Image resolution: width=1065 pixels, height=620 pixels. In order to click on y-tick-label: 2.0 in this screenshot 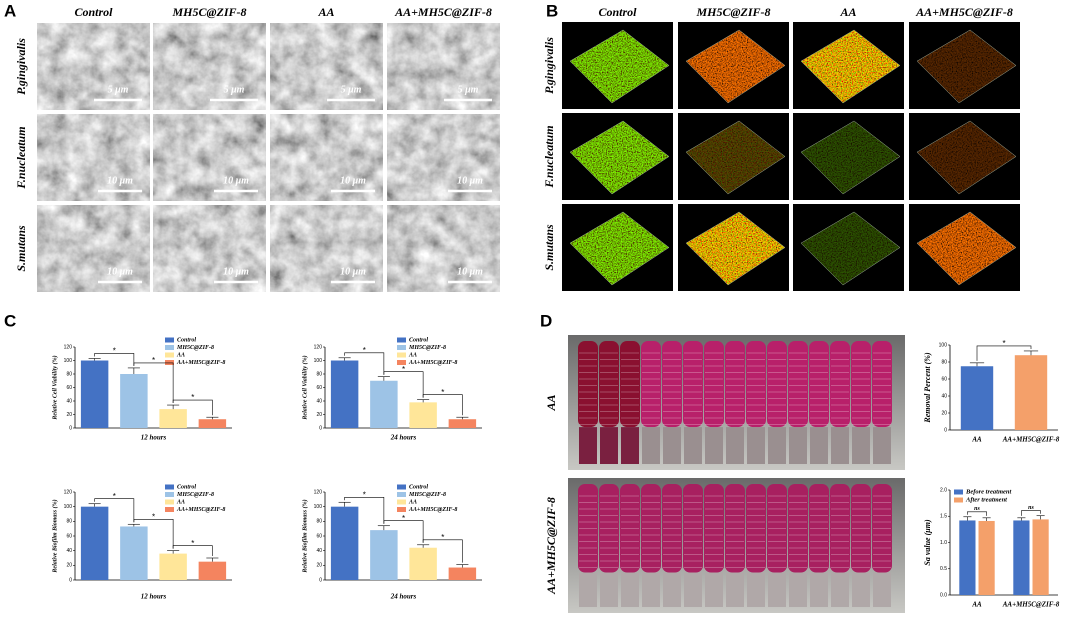, I will do `click(943, 490)`.